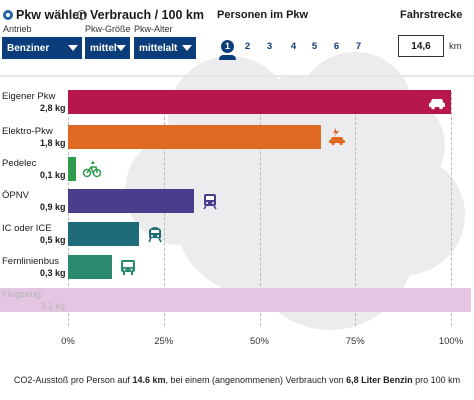  I want to click on category-label: IC oder ICE, so click(27, 228).